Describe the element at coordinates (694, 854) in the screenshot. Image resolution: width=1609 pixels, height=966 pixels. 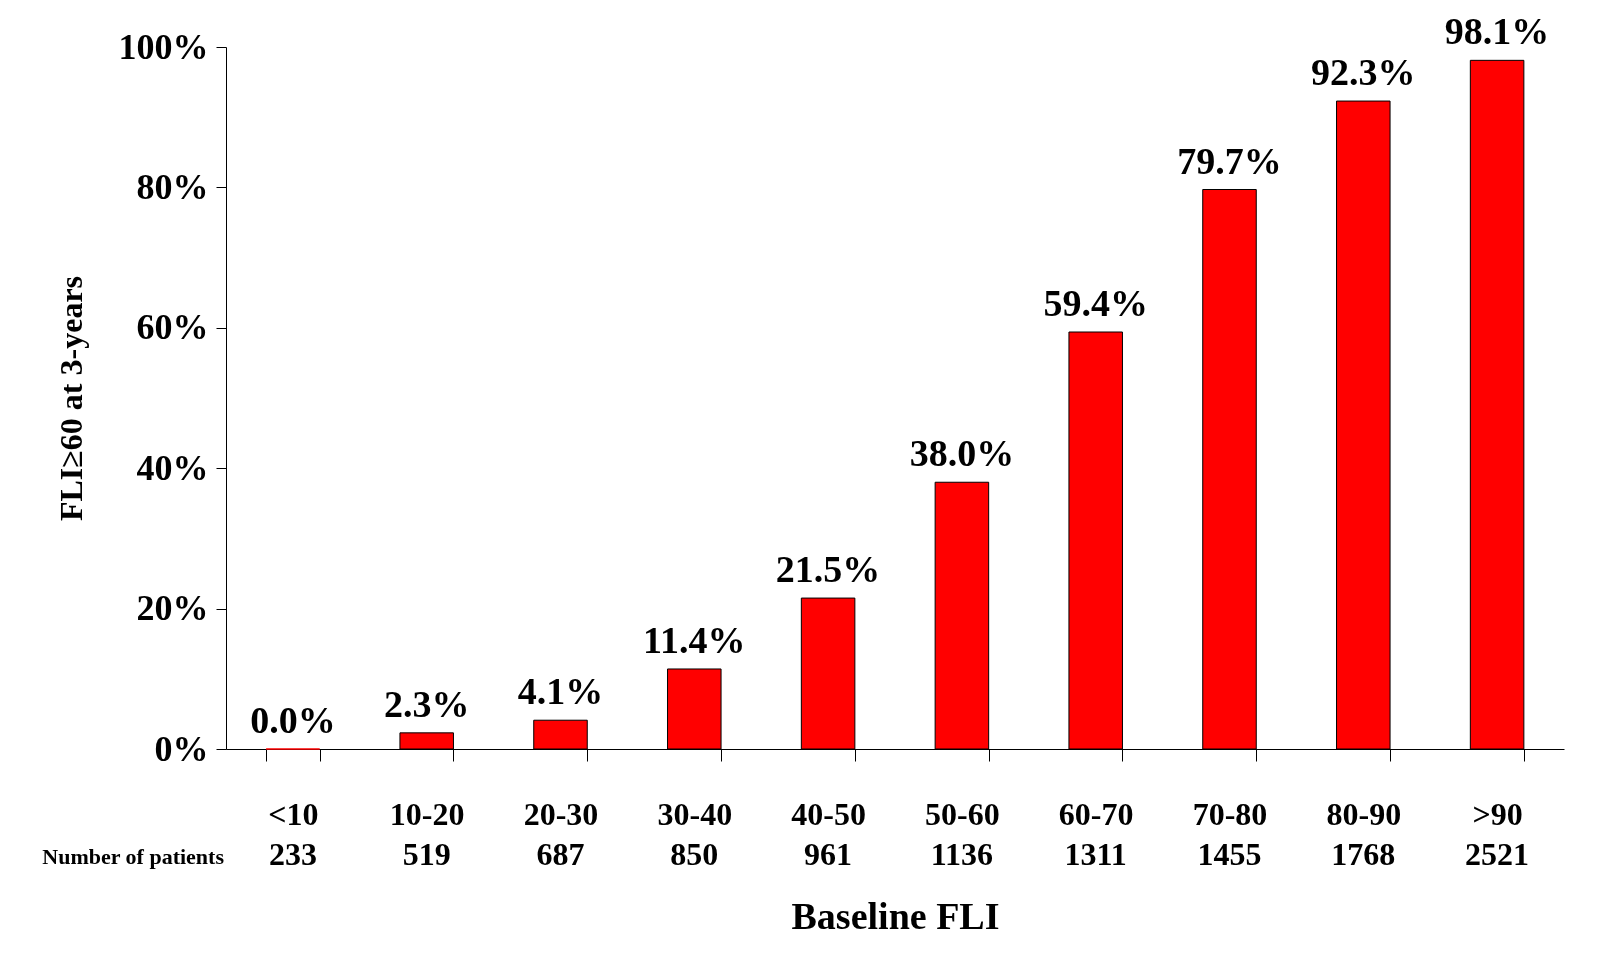
I see `text: 850` at that location.